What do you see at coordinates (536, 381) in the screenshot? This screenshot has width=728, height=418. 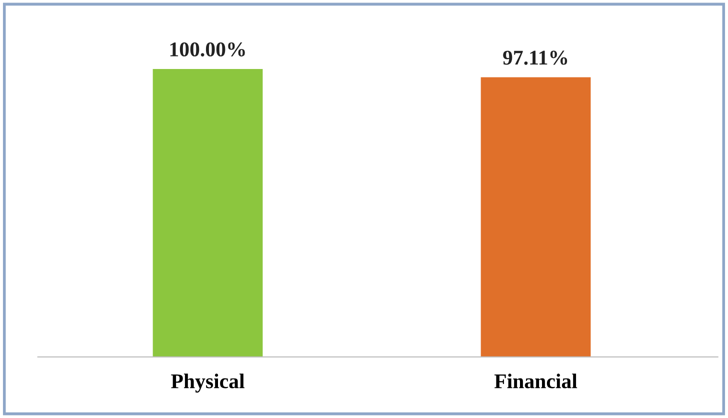 I see `x-tick-label: Financial` at bounding box center [536, 381].